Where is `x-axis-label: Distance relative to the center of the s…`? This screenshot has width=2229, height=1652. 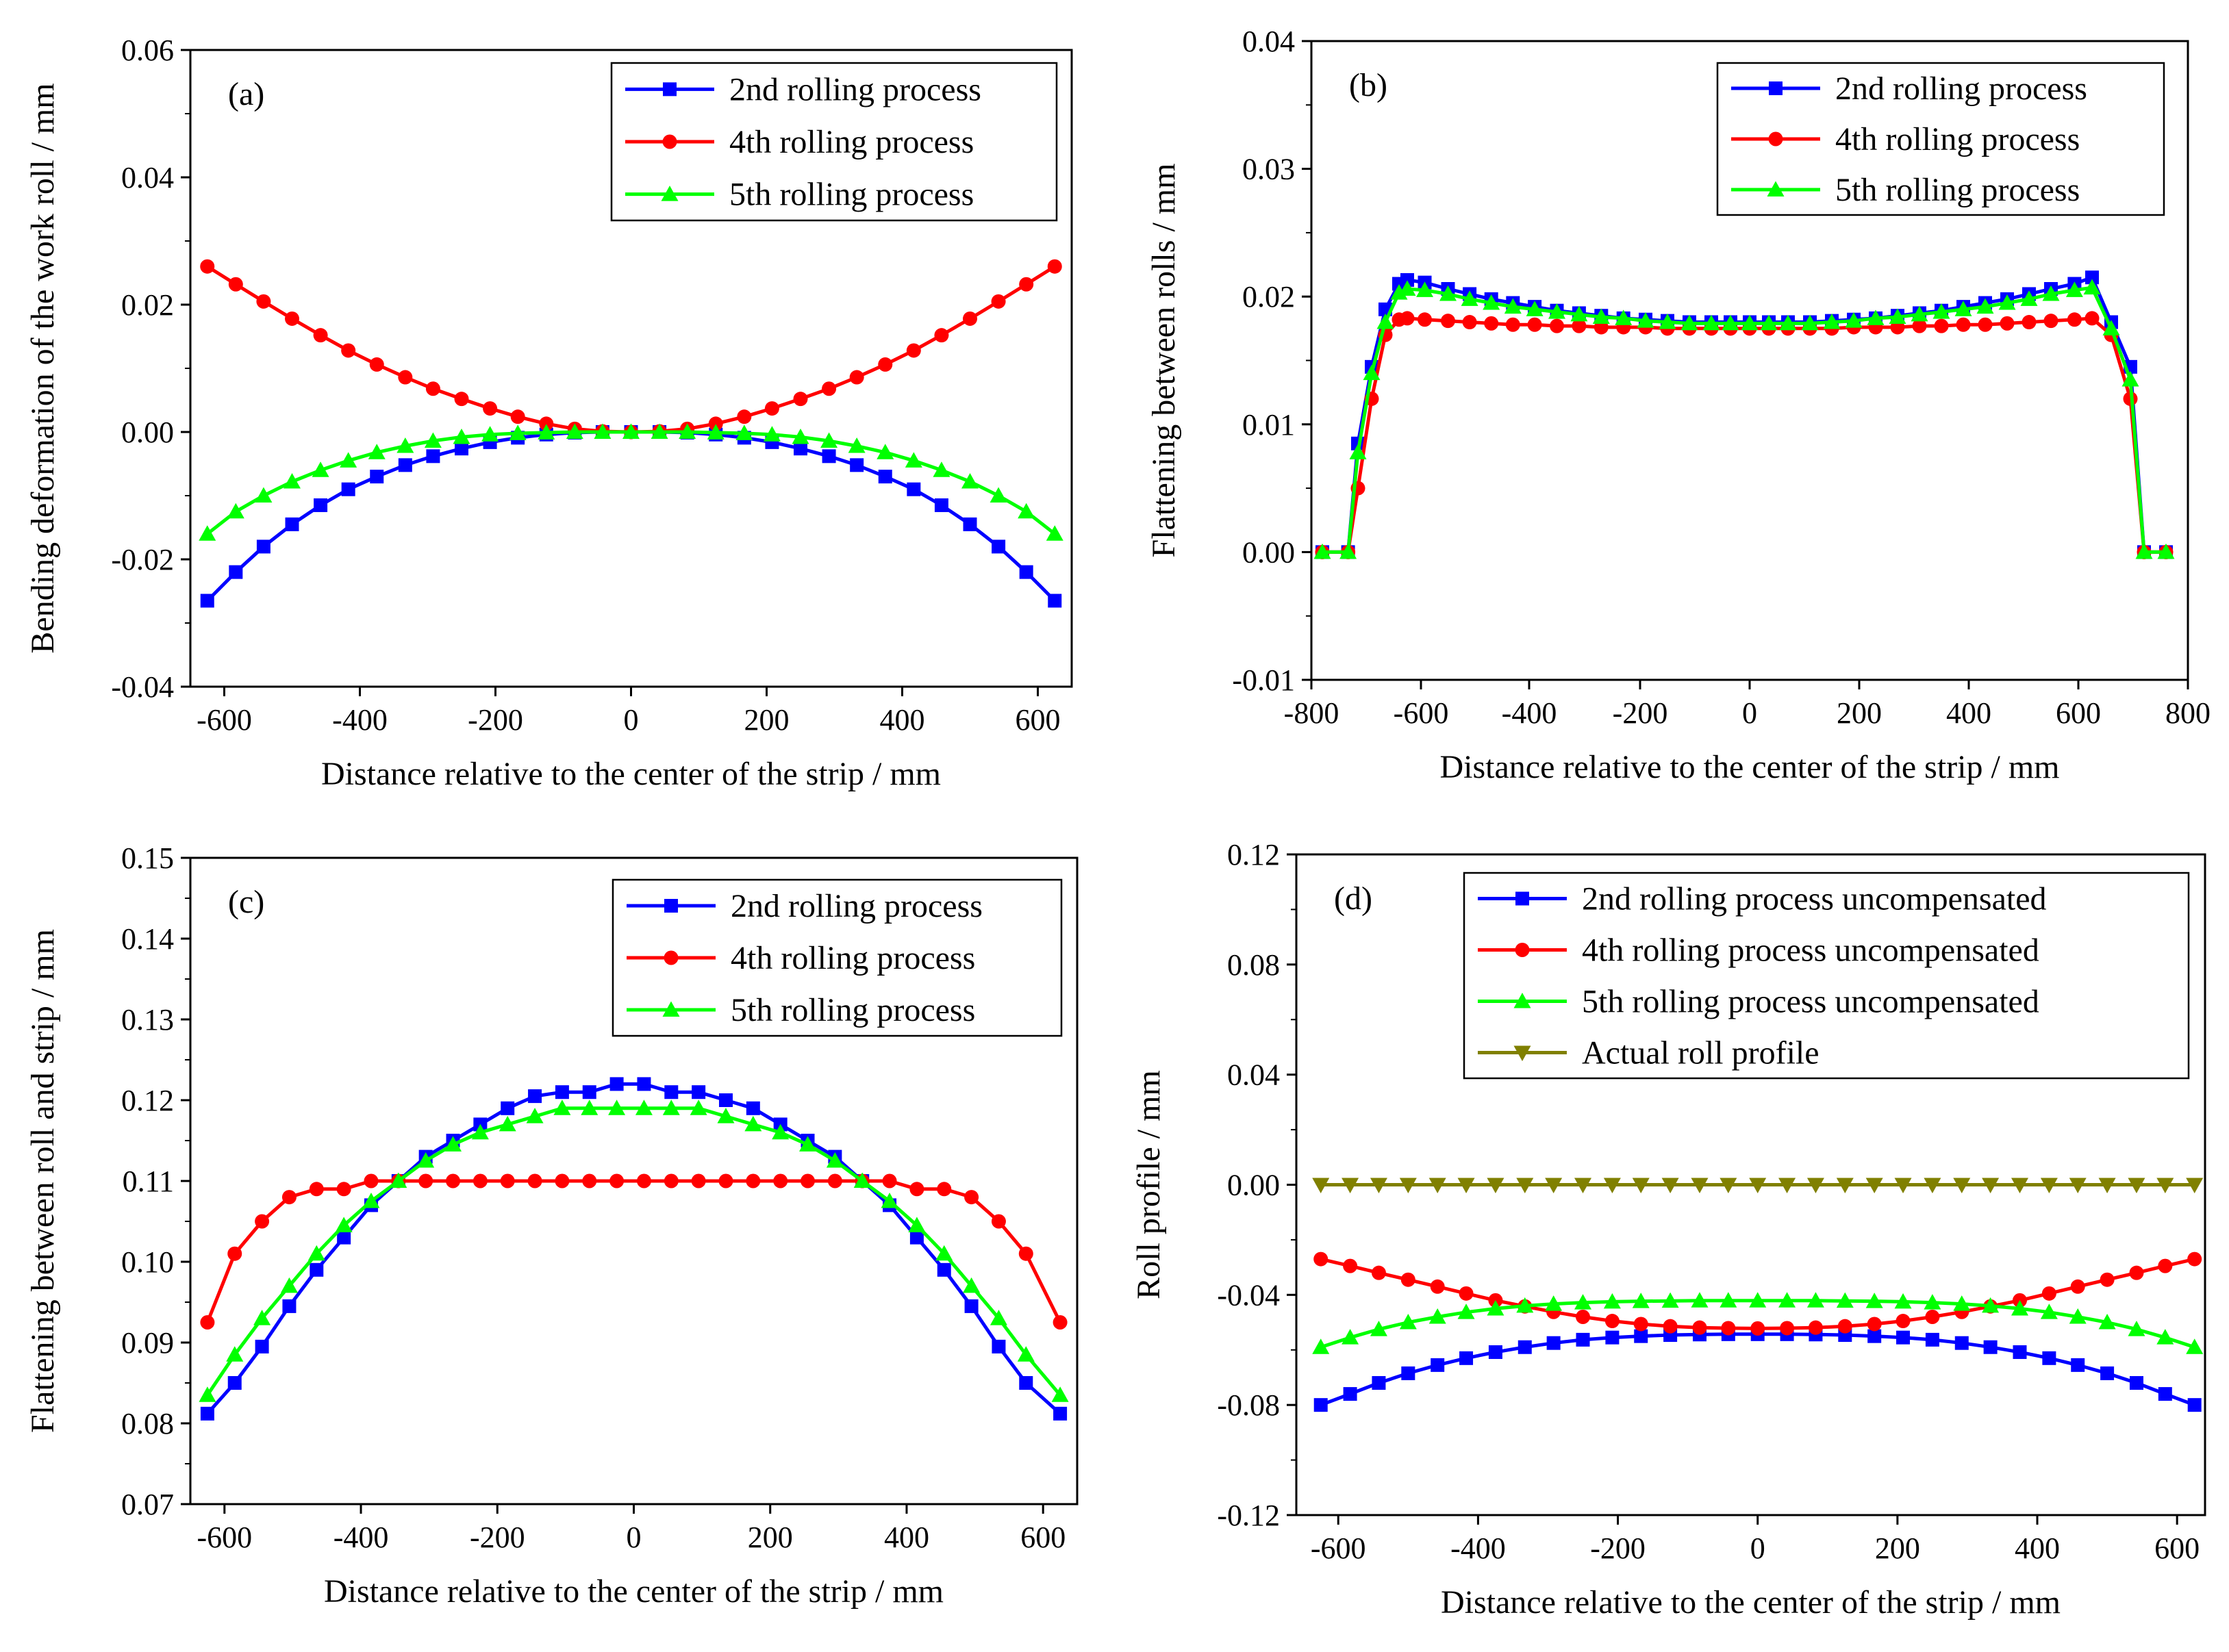 x-axis-label: Distance relative to the center of the s… is located at coordinates (631, 774).